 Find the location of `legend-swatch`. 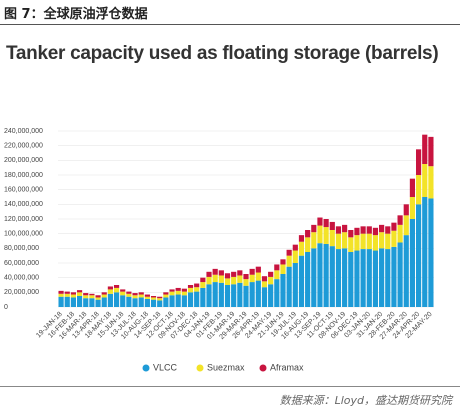

legend-swatch is located at coordinates (263, 368).